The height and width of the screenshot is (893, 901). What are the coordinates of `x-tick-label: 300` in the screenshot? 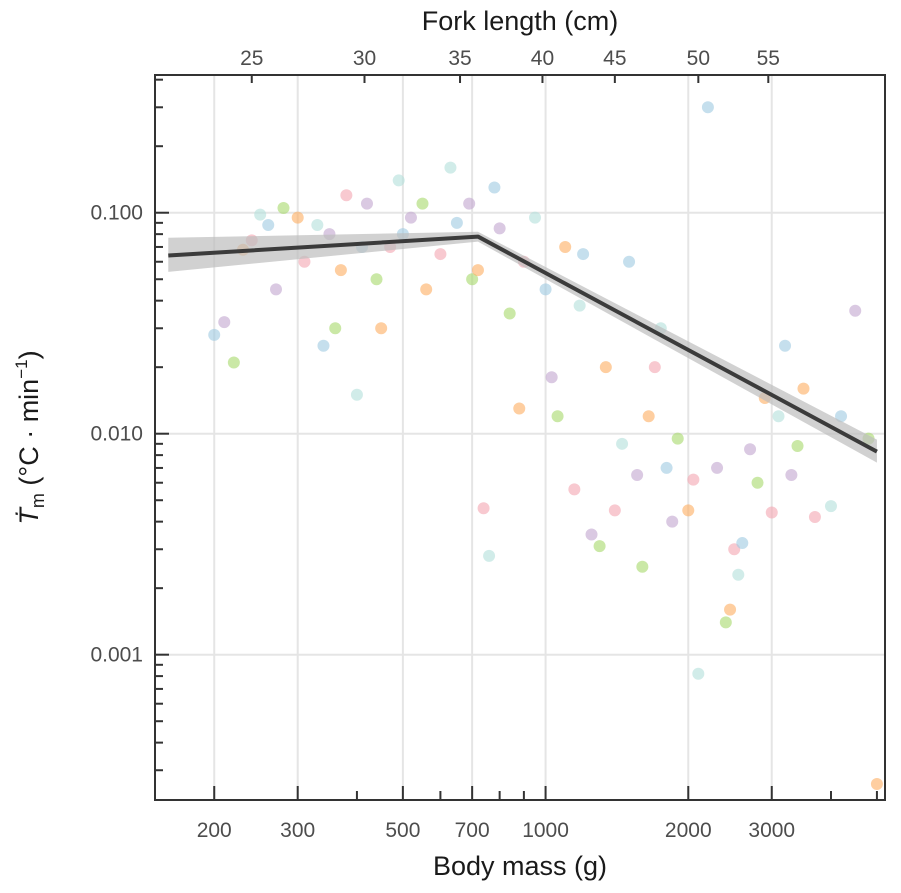 It's located at (297, 830).